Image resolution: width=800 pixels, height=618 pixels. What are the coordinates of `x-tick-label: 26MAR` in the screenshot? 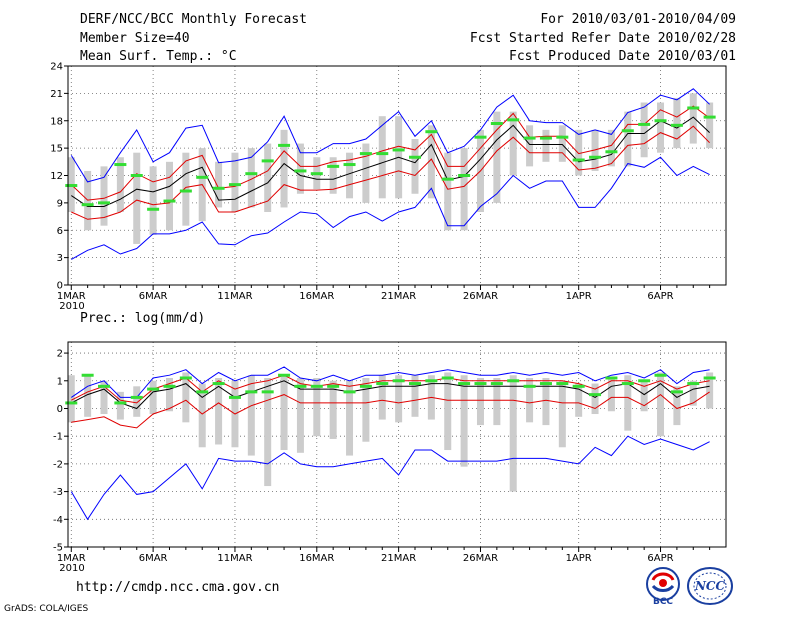 It's located at (480, 296).